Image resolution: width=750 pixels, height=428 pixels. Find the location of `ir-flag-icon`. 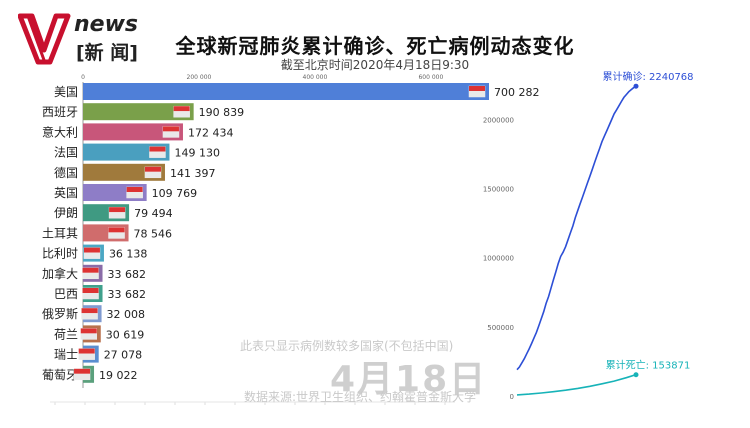

ir-flag-icon is located at coordinates (117, 212).